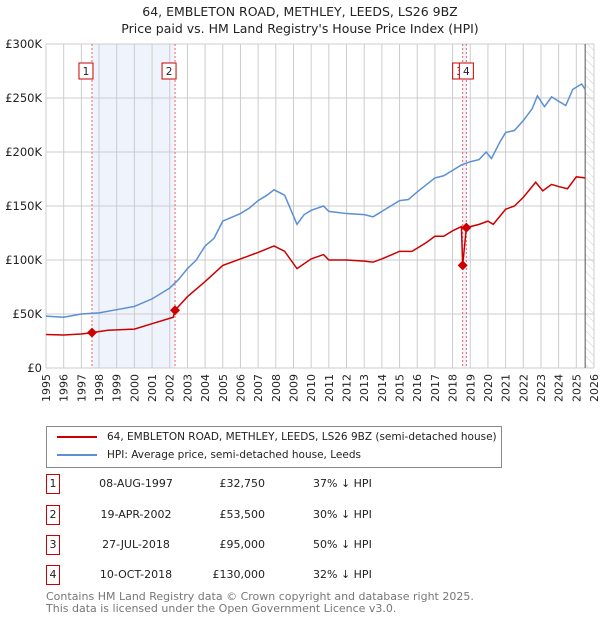 This screenshot has height=620, width=600. Describe the element at coordinates (170, 388) in the screenshot. I see `x-tick-label: 2002` at that location.